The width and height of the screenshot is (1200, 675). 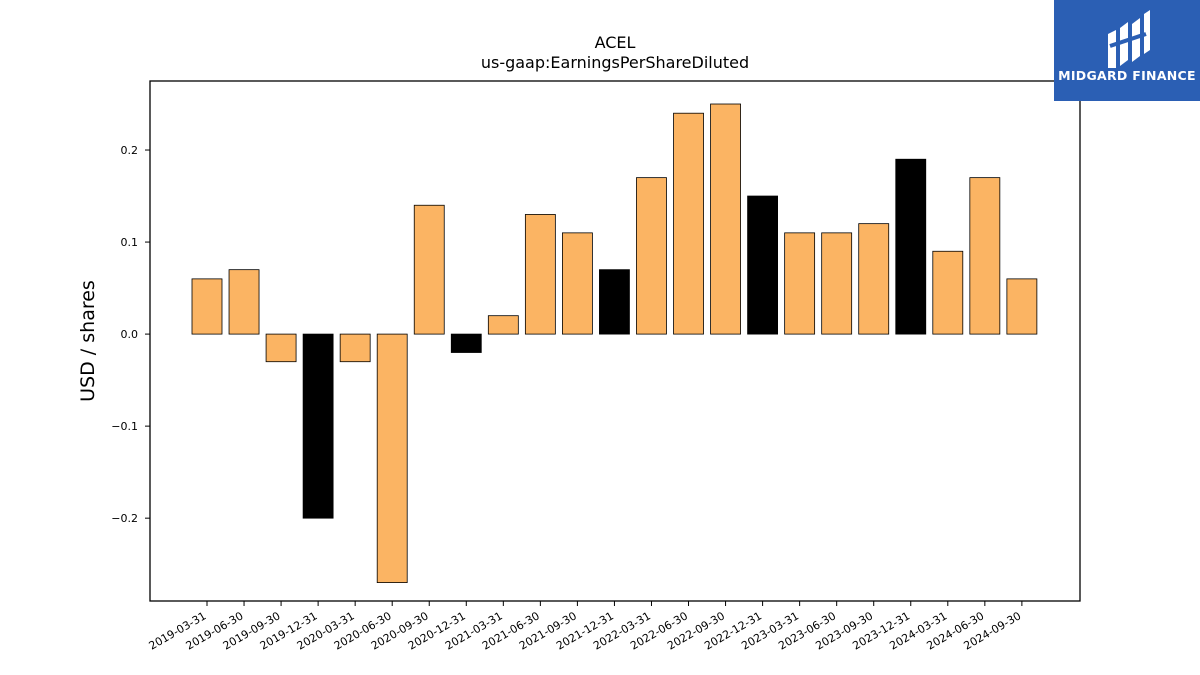 I want to click on y-tick-label: −0.1, so click(x=124, y=426).